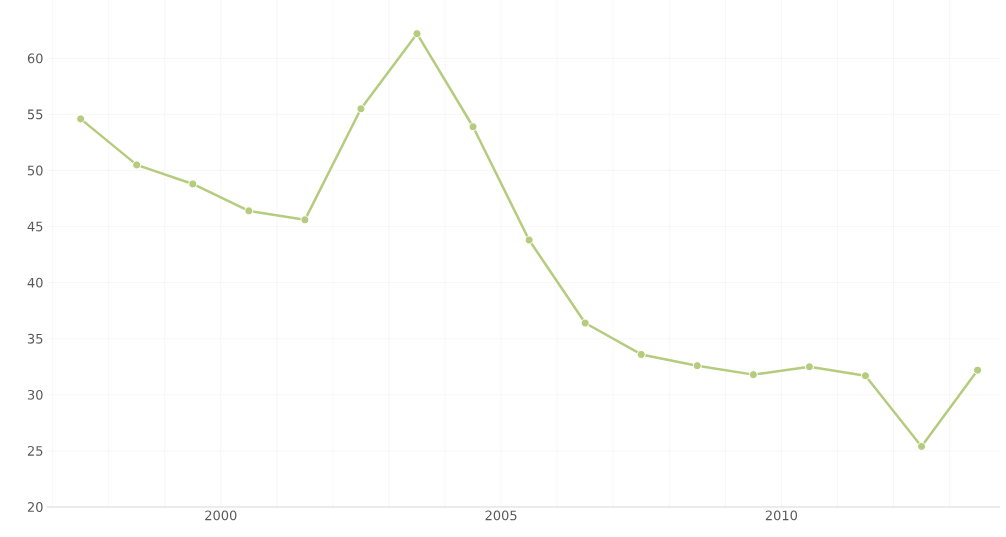  I want to click on x-tick-label: 2000, so click(221, 515).